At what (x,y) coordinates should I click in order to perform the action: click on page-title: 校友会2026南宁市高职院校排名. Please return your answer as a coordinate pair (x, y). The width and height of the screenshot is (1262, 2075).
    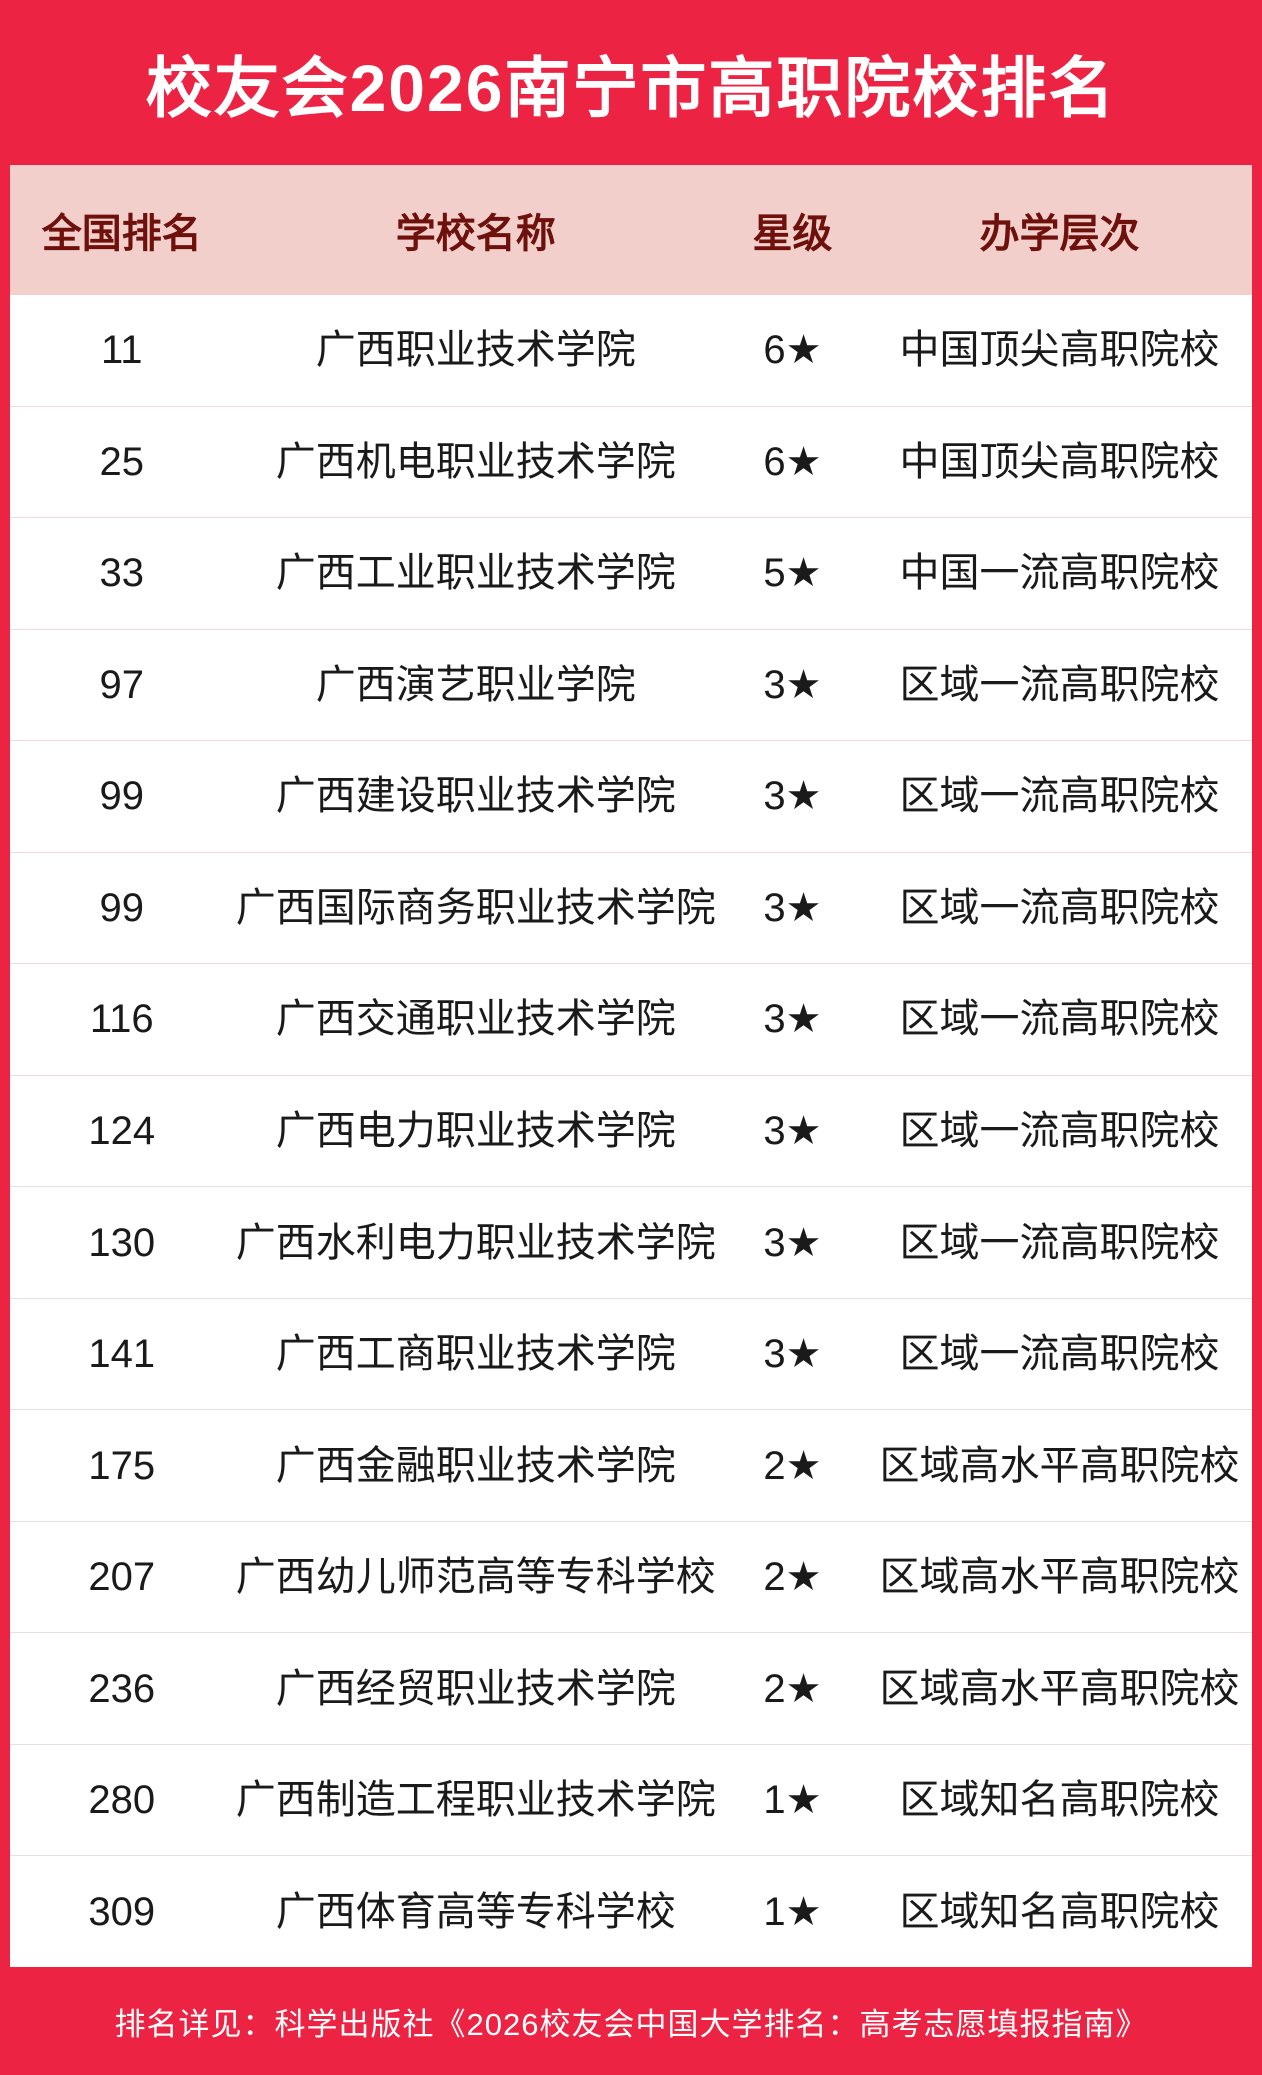
    Looking at the image, I should click on (631, 87).